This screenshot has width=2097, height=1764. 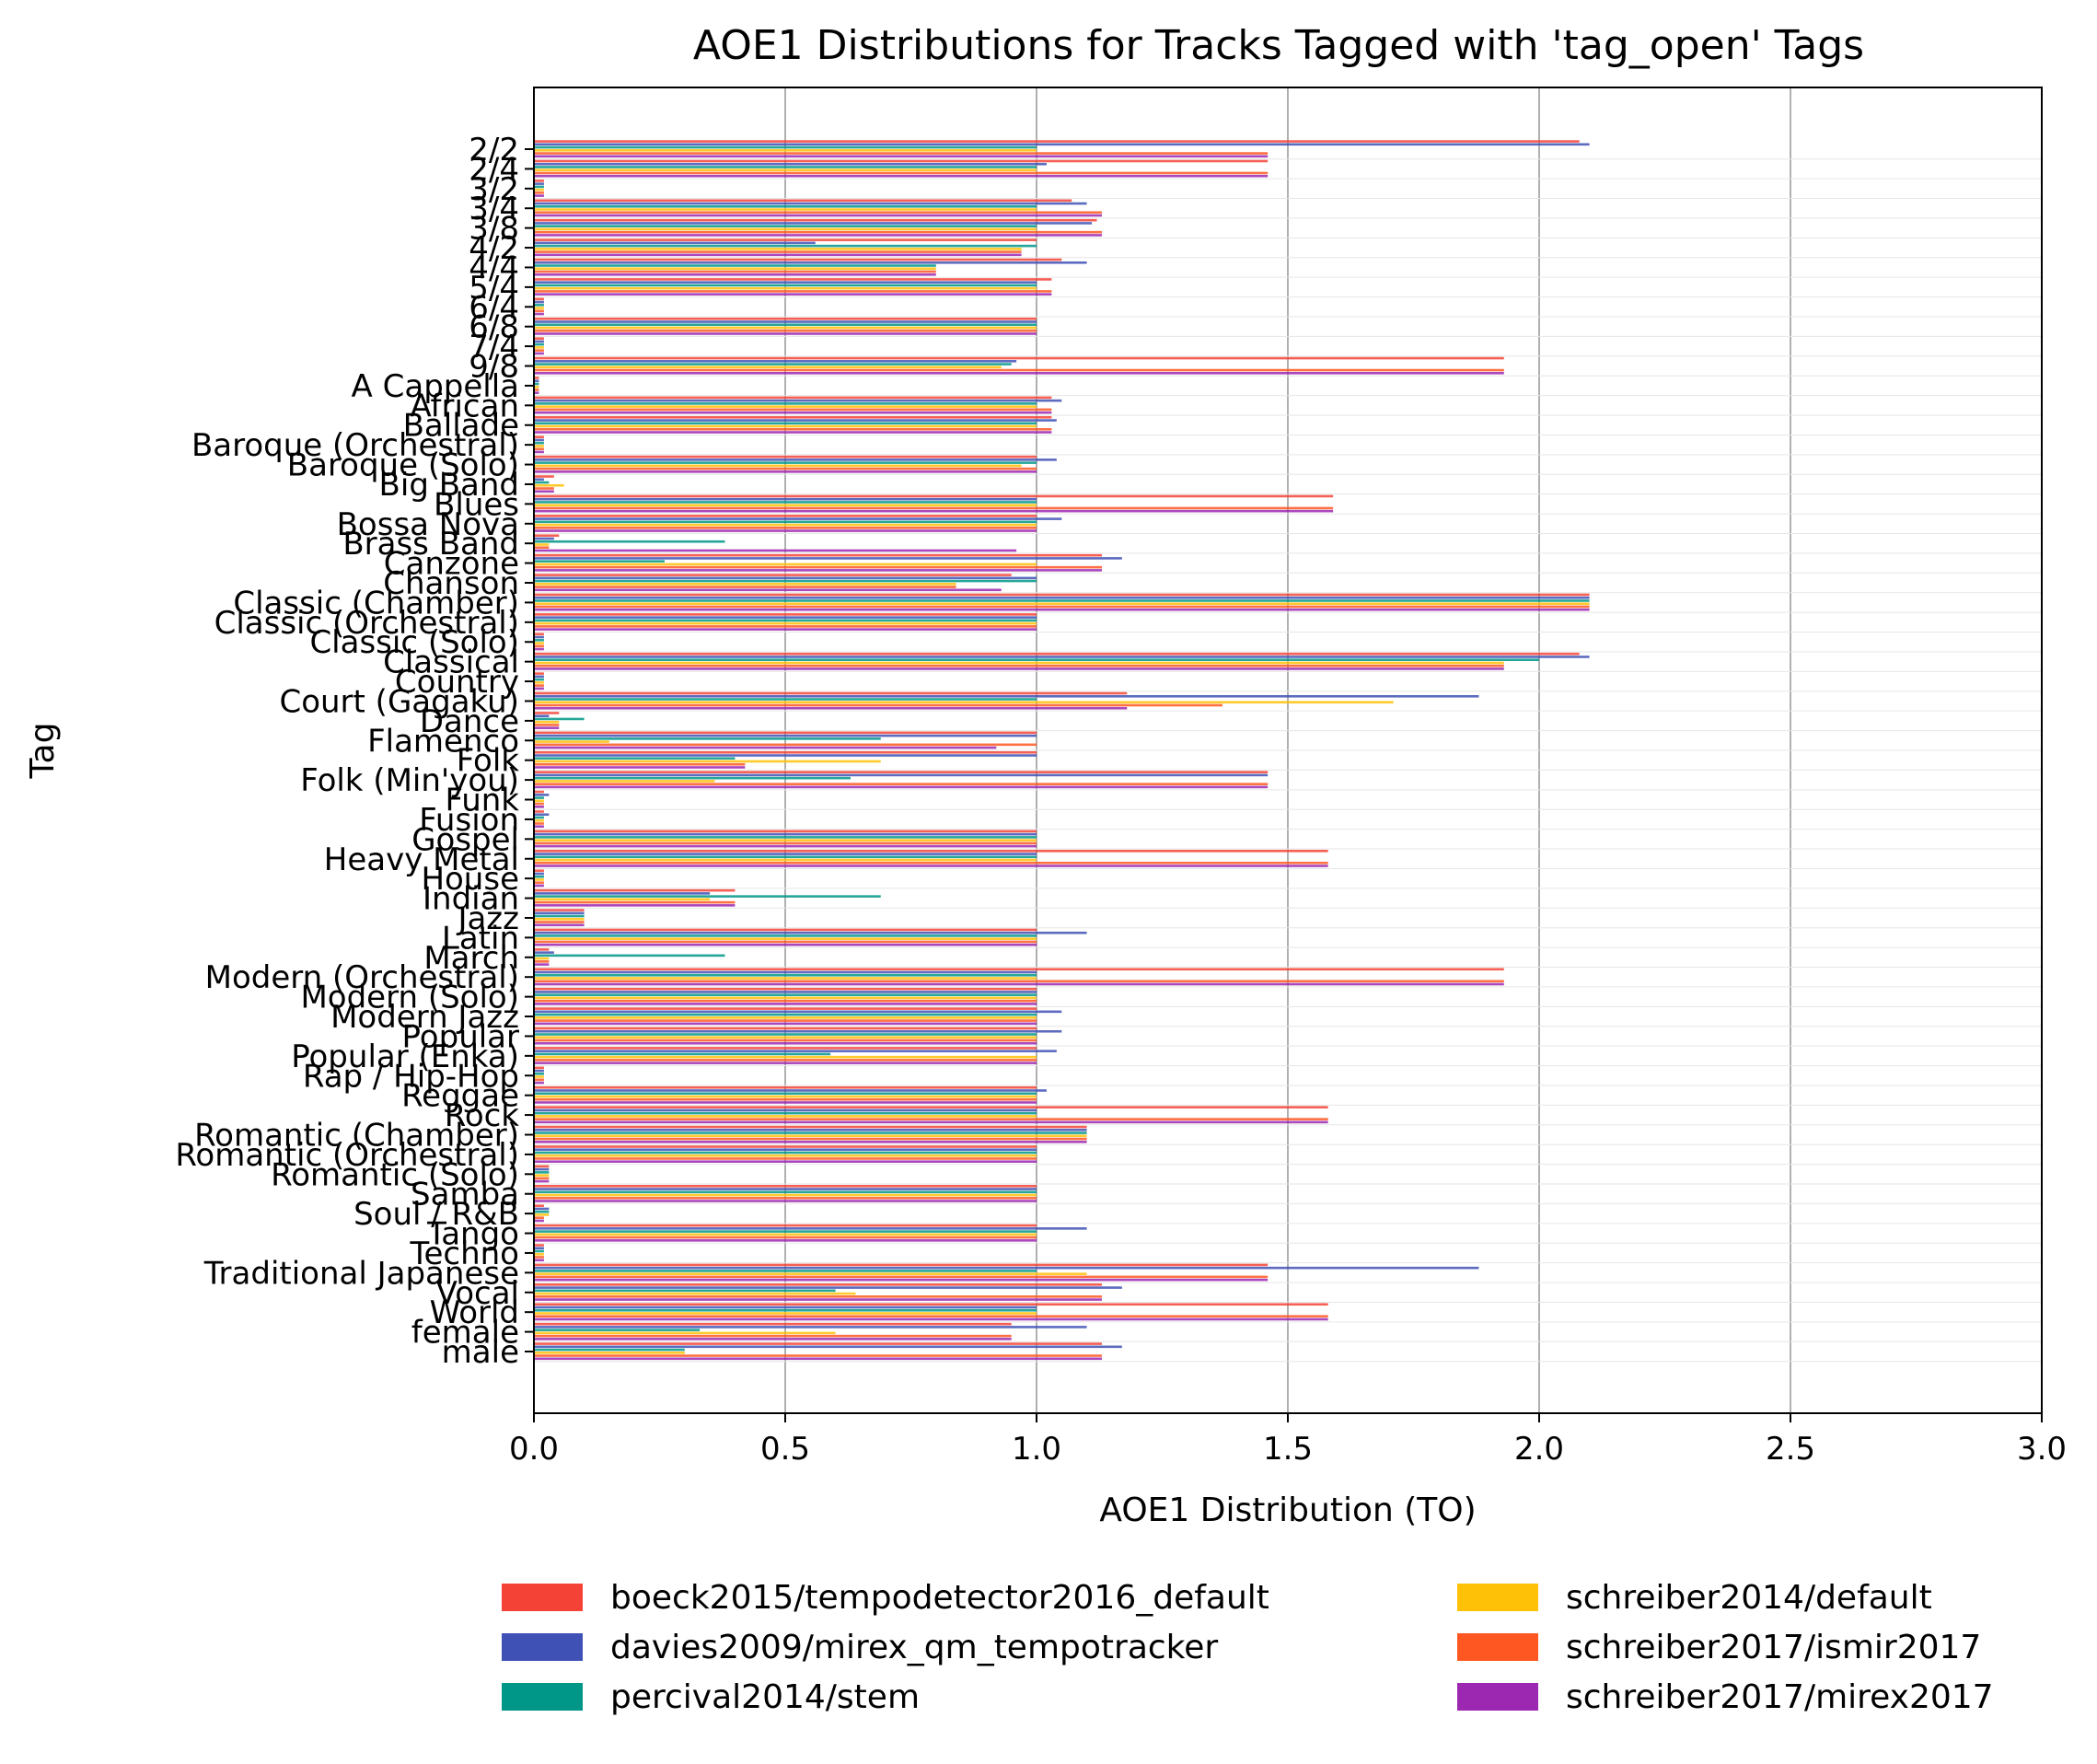 I want to click on y-tick-label: Flamenco, so click(x=443, y=741).